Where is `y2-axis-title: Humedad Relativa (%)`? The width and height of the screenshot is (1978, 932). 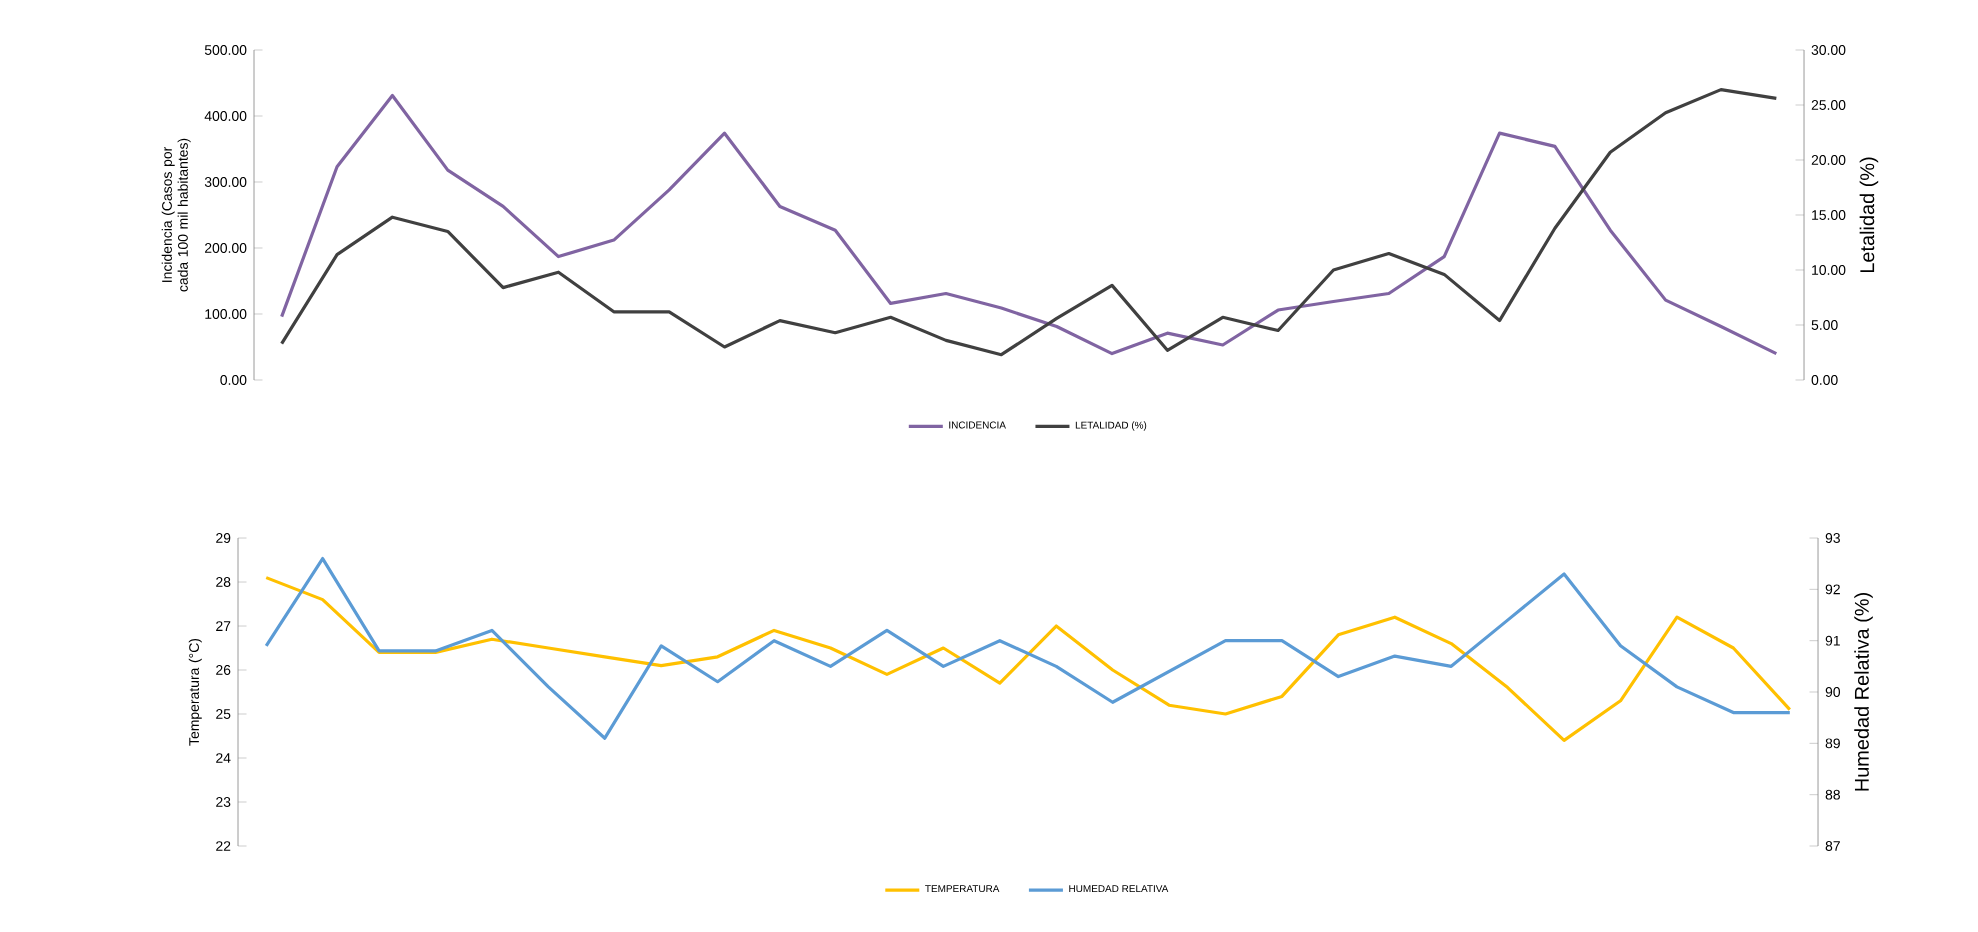 y2-axis-title: Humedad Relativa (%) is located at coordinates (1863, 692).